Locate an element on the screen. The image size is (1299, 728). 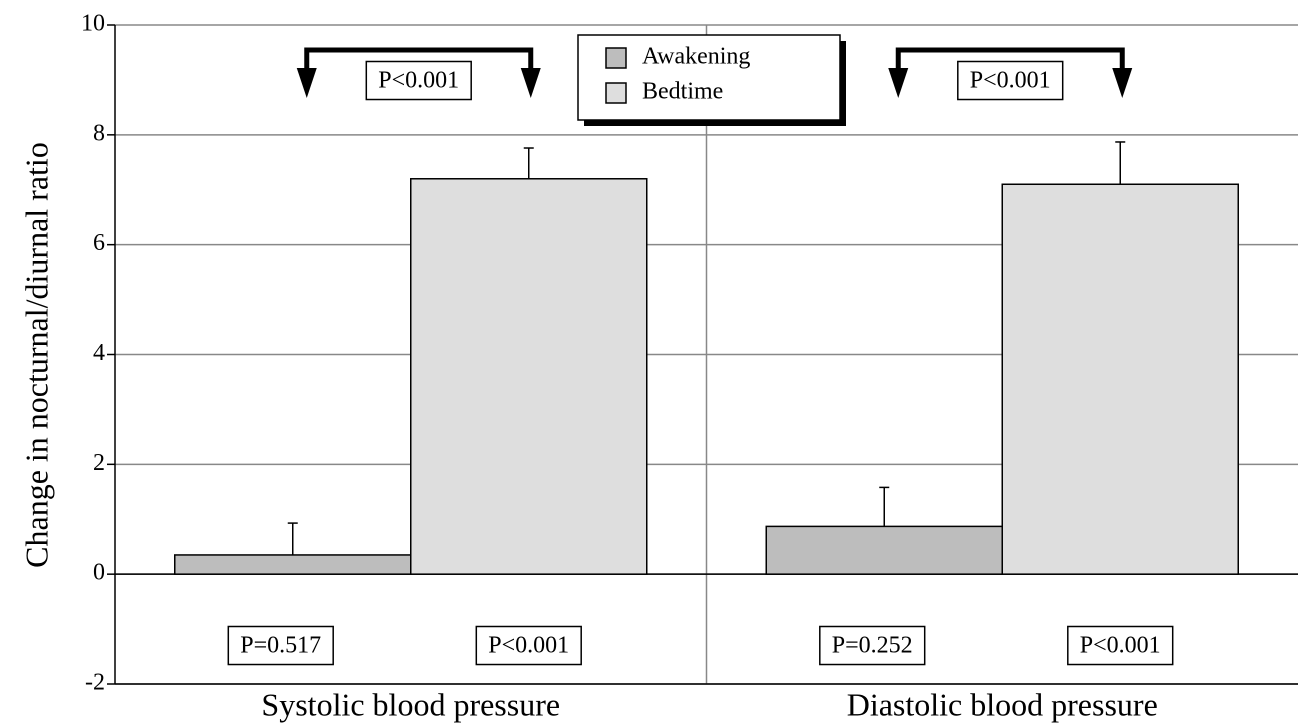
p-value-label: P=0.252 is located at coordinates (872, 646).